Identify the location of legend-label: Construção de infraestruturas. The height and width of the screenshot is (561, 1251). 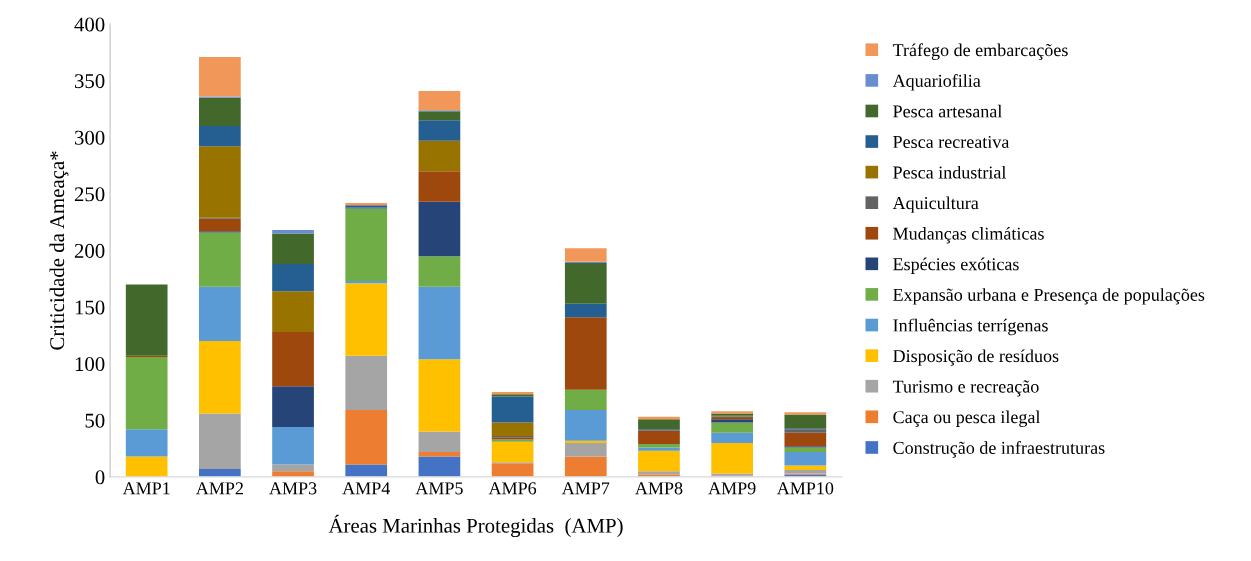
(999, 449).